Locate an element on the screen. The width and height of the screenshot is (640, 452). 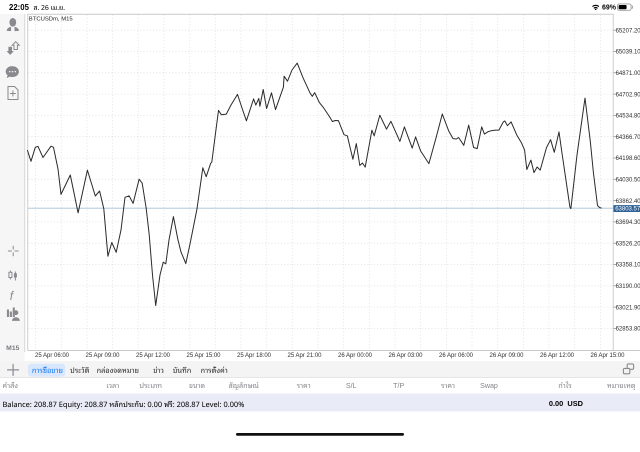
svg-text: 63862.40 is located at coordinates (628, 202).